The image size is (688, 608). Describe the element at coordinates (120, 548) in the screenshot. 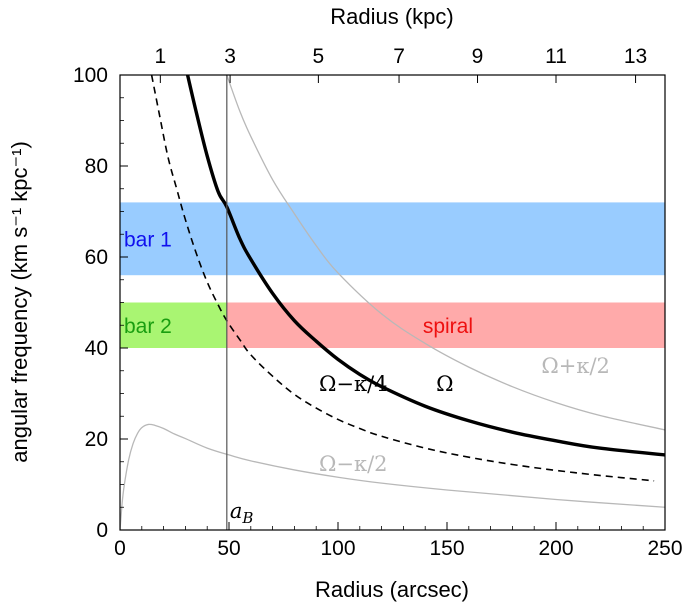

I see `x-tick-label-0: 0` at that location.